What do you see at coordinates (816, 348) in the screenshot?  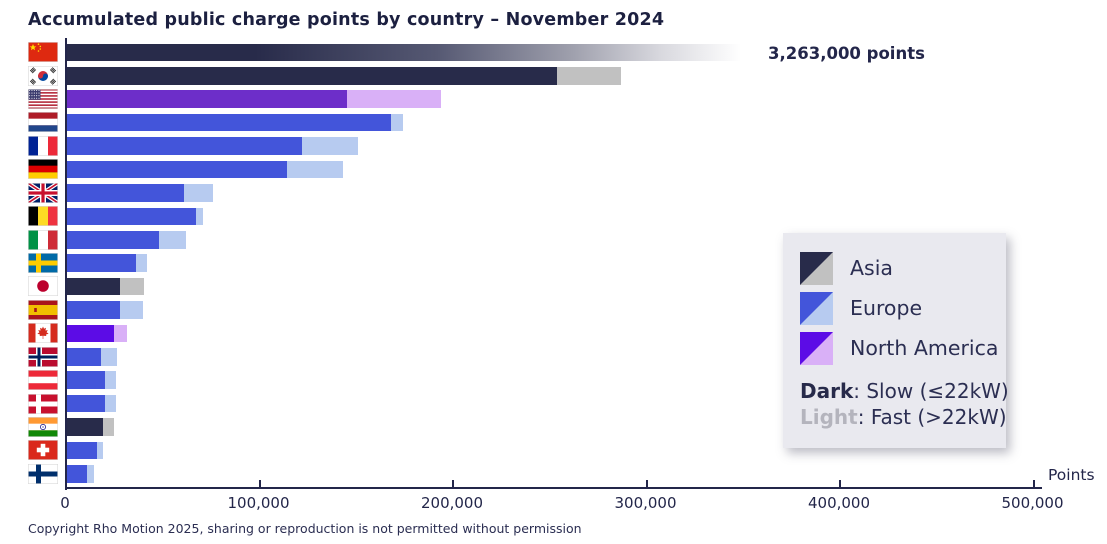 I see `north-america-swatch-icon` at bounding box center [816, 348].